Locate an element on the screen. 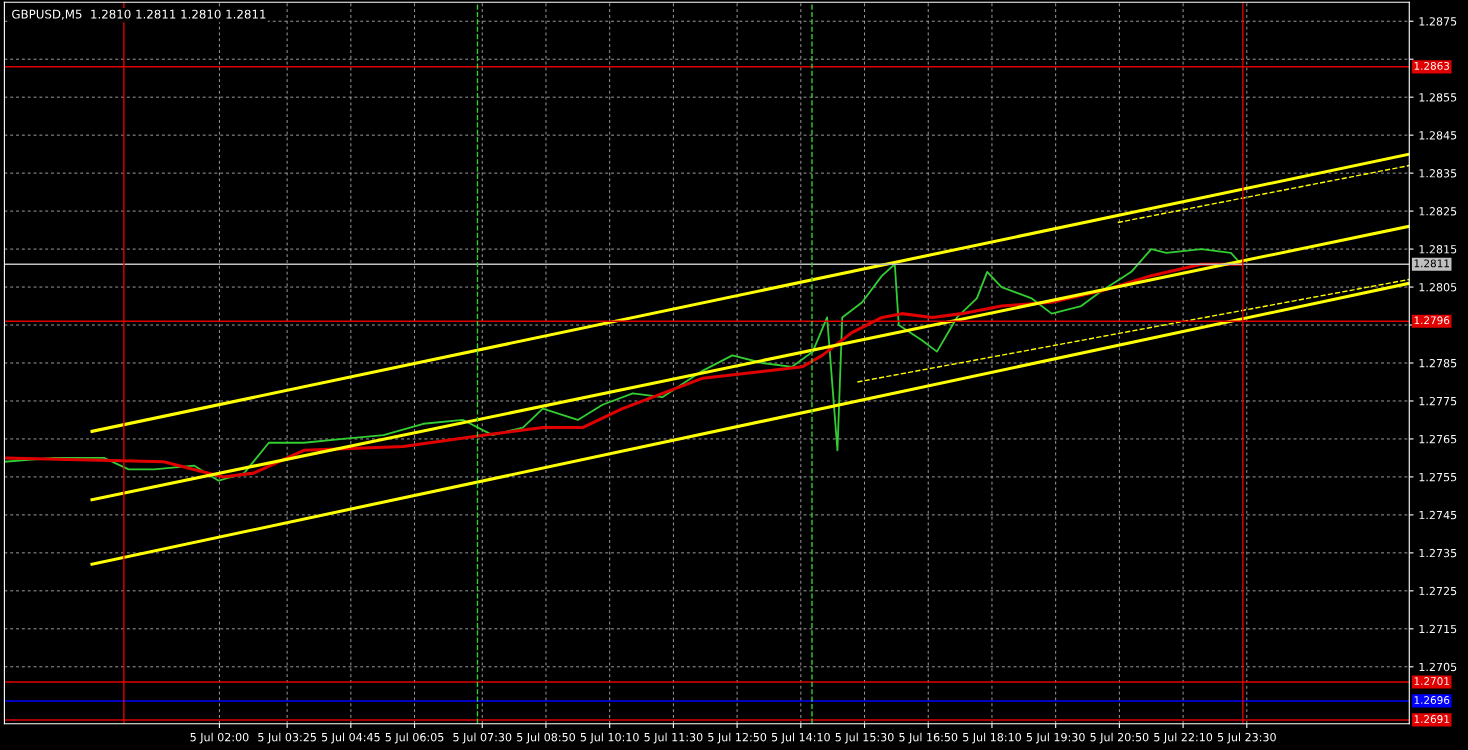 The width and height of the screenshot is (1468, 750). ref-line-label: 1.2696 is located at coordinates (1432, 700).